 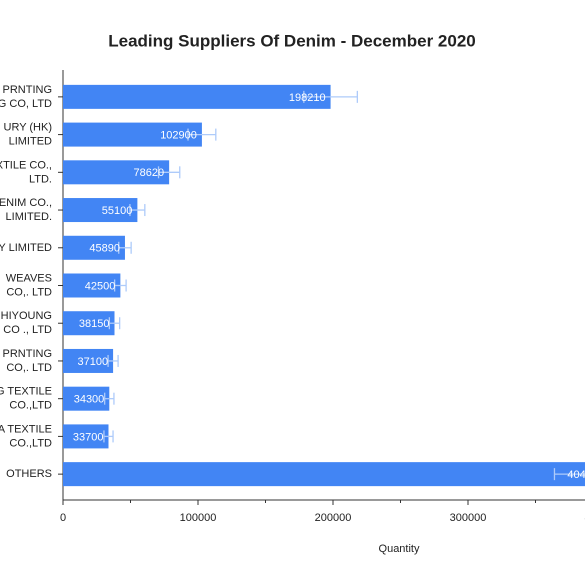 What do you see at coordinates (333, 518) in the screenshot?
I see `x-tick-label: 200000` at bounding box center [333, 518].